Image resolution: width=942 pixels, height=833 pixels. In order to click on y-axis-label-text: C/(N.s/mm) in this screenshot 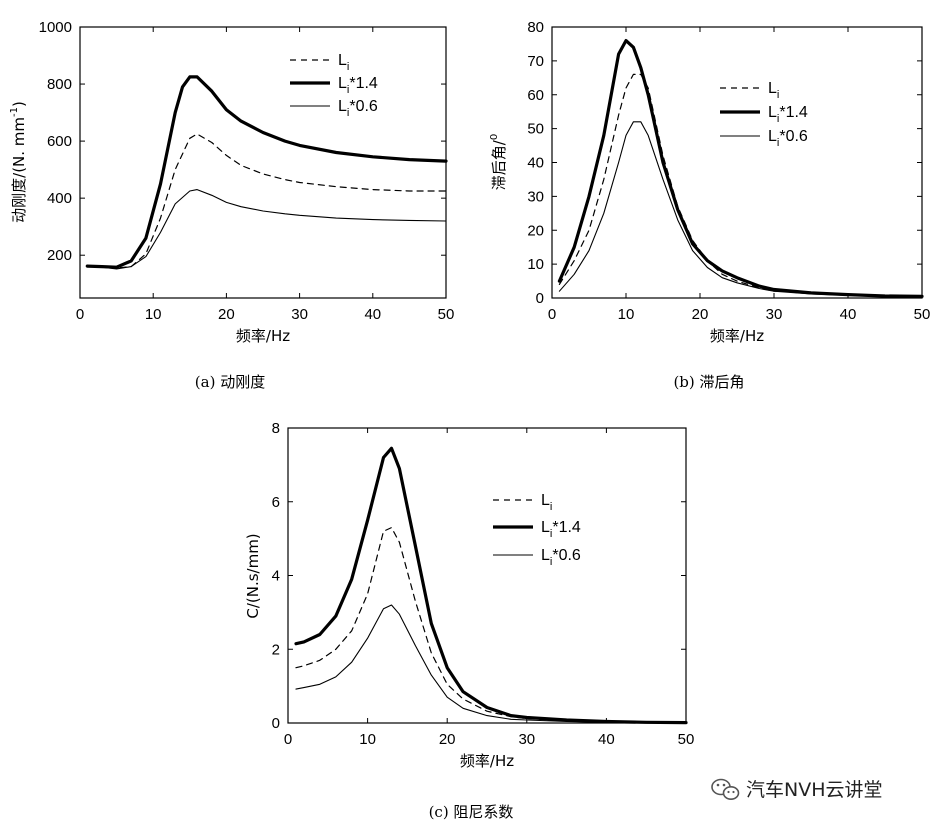, I will do `click(253, 575)`.